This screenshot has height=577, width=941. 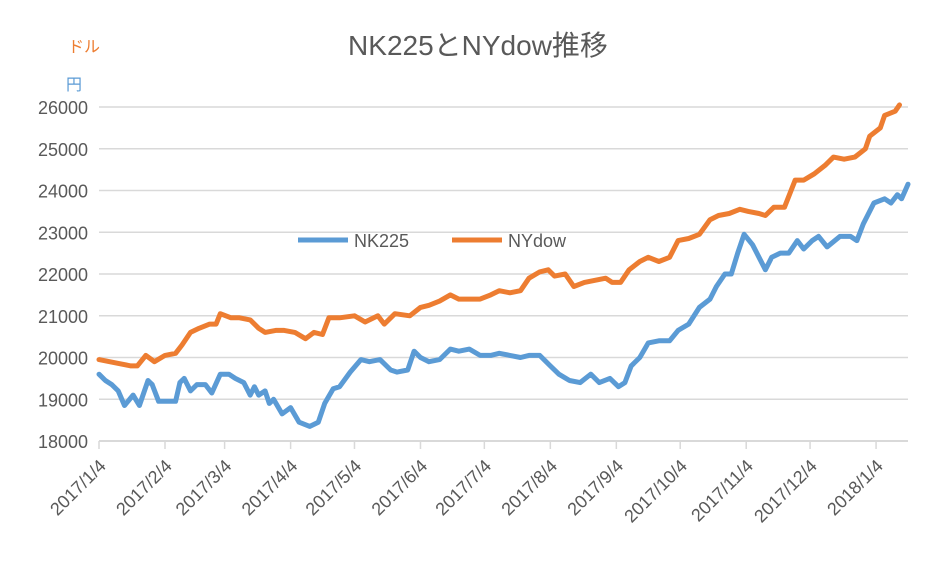 What do you see at coordinates (334, 488) in the screenshot?
I see `x-tick-label: 2017/5/4` at bounding box center [334, 488].